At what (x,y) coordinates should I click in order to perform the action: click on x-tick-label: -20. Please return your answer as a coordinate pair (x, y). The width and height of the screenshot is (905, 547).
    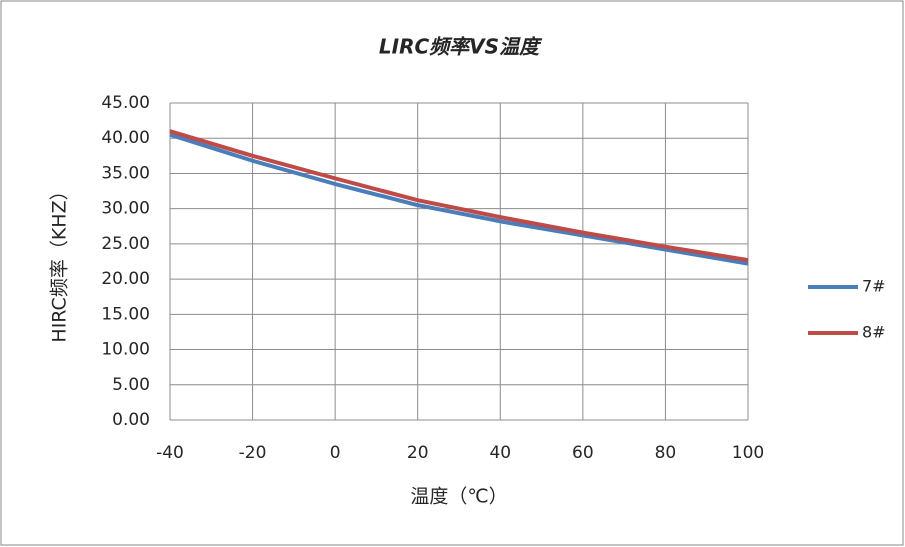
    Looking at the image, I should click on (253, 453).